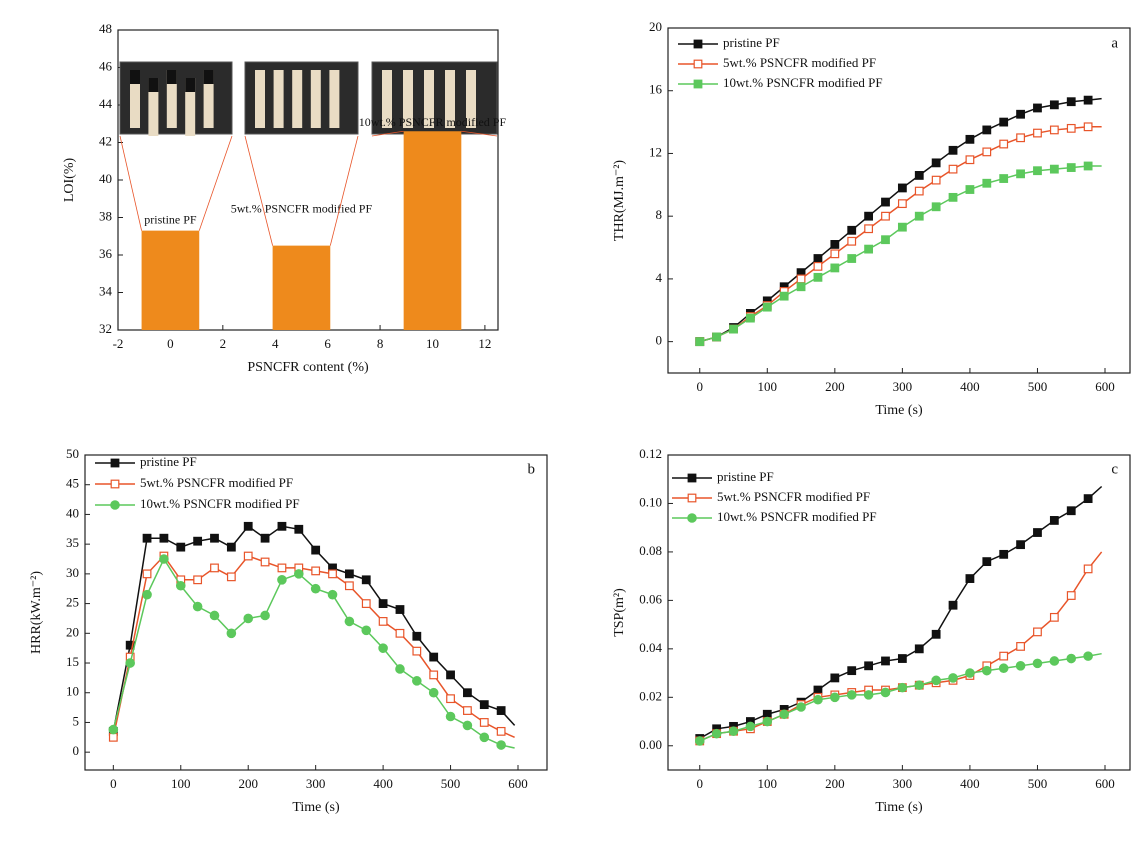 Image resolution: width=1138 pixels, height=861 pixels. What do you see at coordinates (650, 598) in the screenshot?
I see `y-tick-label: 0.06` at bounding box center [650, 598].